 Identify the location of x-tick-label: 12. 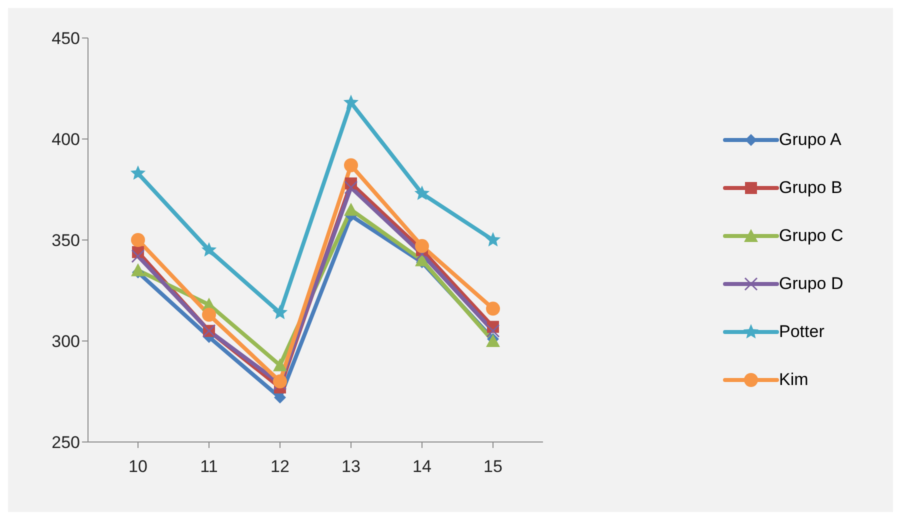
(280, 466).